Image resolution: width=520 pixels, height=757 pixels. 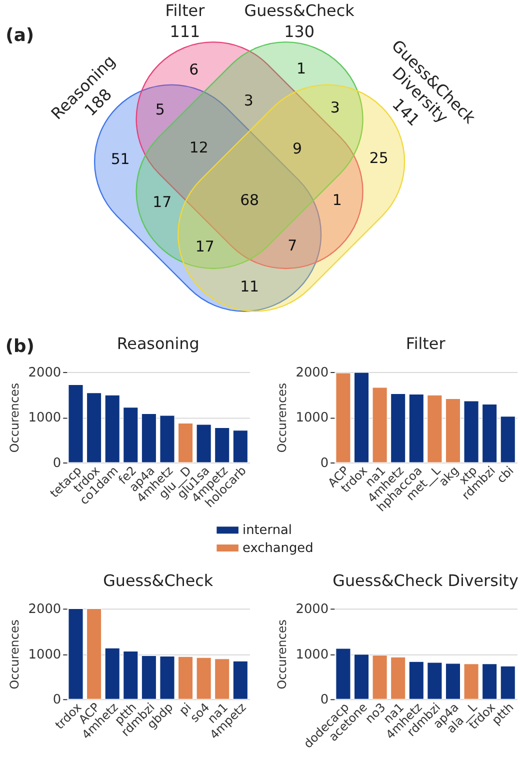 I want to click on chart-title: Filter, so click(x=426, y=344).